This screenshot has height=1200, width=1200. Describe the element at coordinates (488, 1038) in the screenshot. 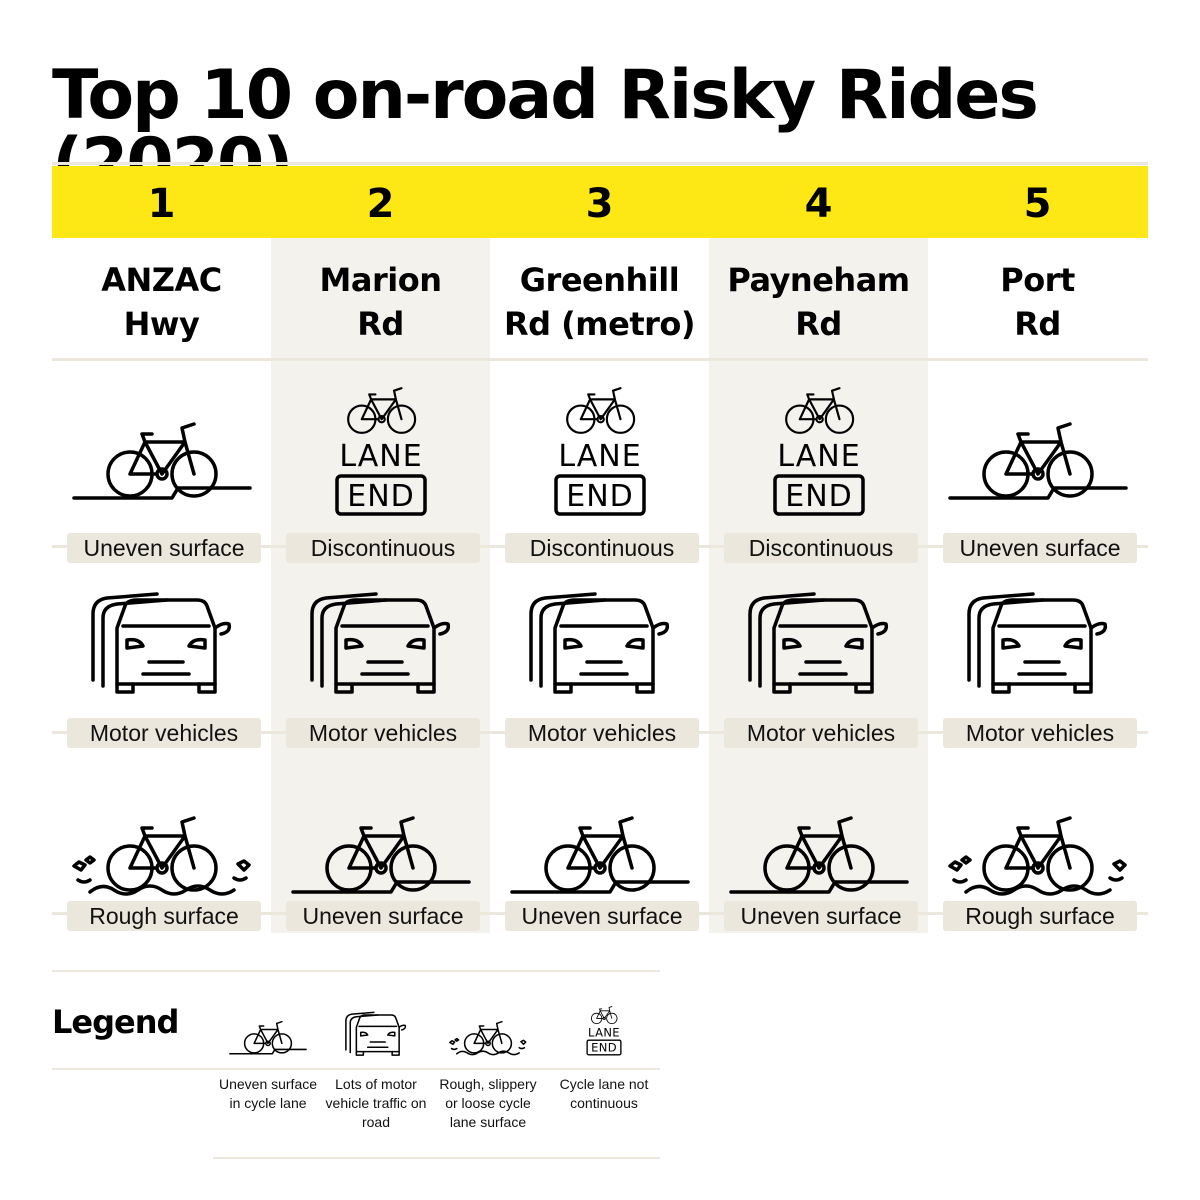

I see `legend-rough-surface-icon` at that location.